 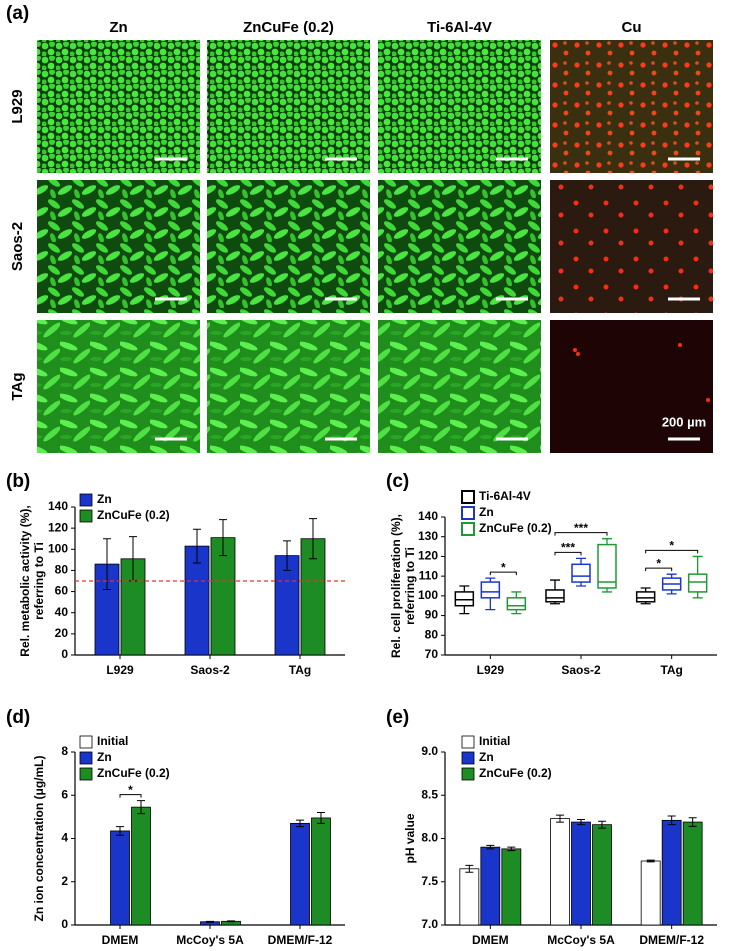 I want to click on y-tick-label: 8.5, so click(x=429, y=794).